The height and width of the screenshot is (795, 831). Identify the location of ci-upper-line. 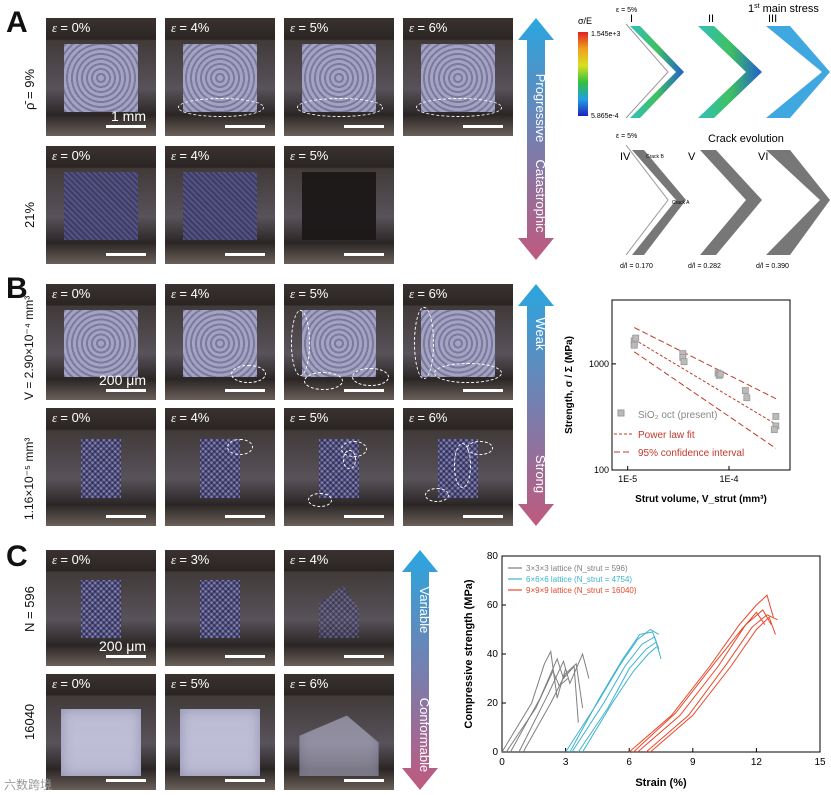
(705, 363).